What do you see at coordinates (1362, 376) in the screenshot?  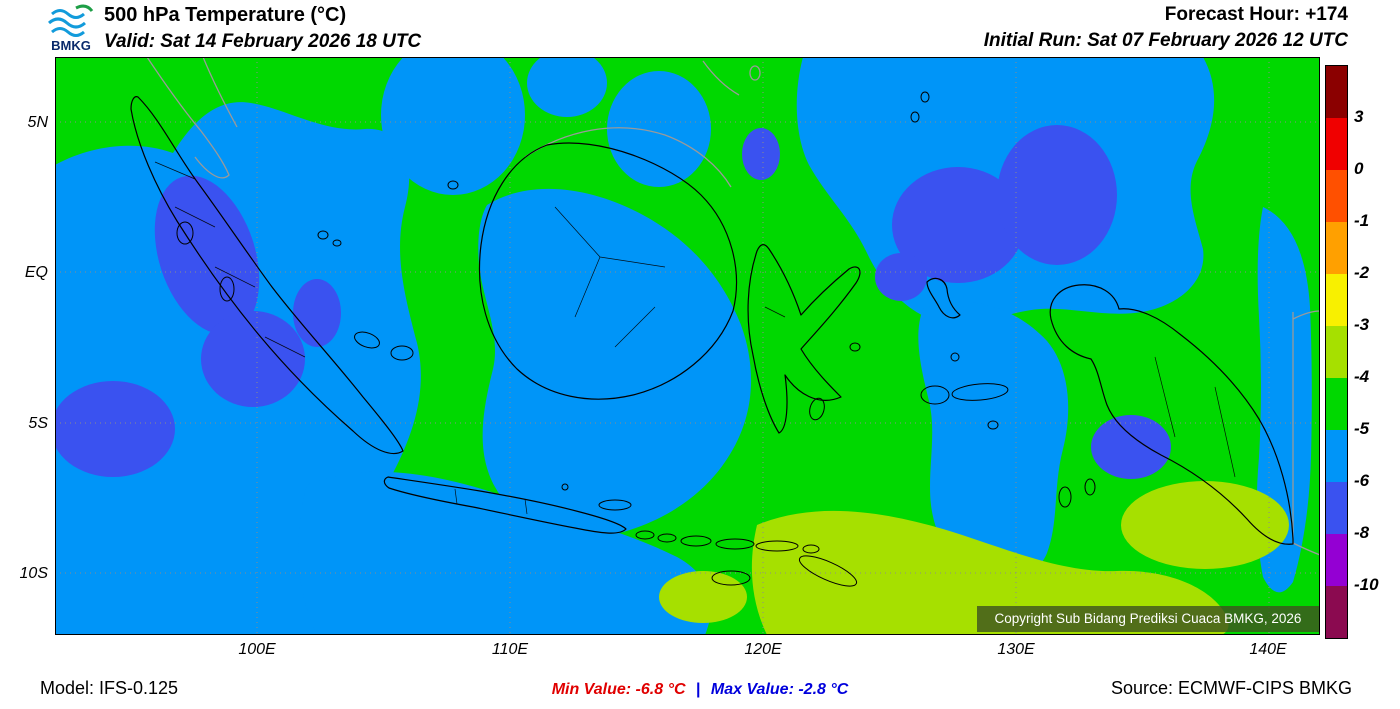 I see `colorbar-label: -4` at bounding box center [1362, 376].